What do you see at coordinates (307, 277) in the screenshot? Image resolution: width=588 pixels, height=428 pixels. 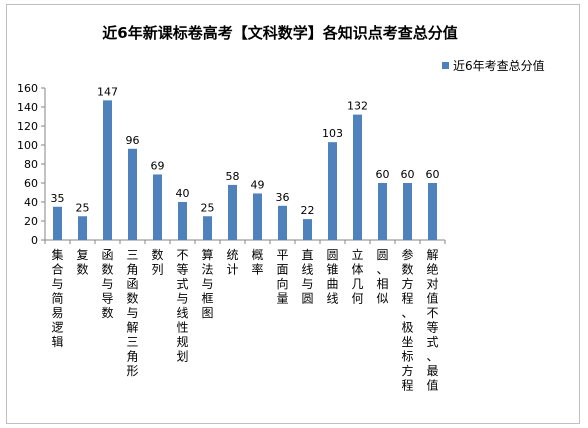 I see `x-category-label: 直线与圆` at bounding box center [307, 277].